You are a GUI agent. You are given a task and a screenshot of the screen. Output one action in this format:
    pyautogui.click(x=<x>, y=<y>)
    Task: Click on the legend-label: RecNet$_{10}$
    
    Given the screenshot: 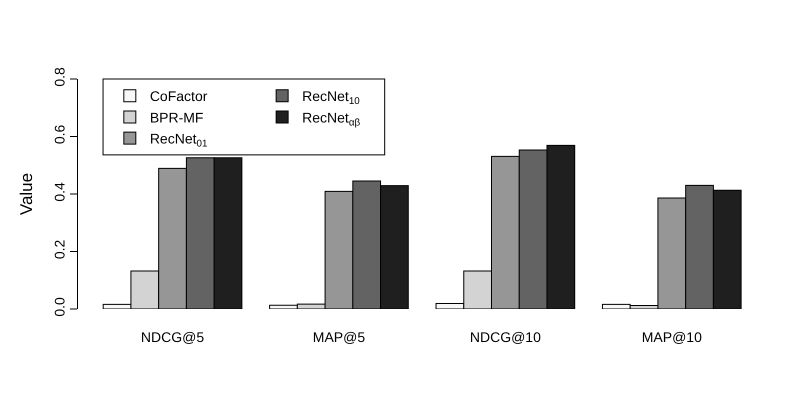 What is the action you would take?
    pyautogui.click(x=331, y=98)
    